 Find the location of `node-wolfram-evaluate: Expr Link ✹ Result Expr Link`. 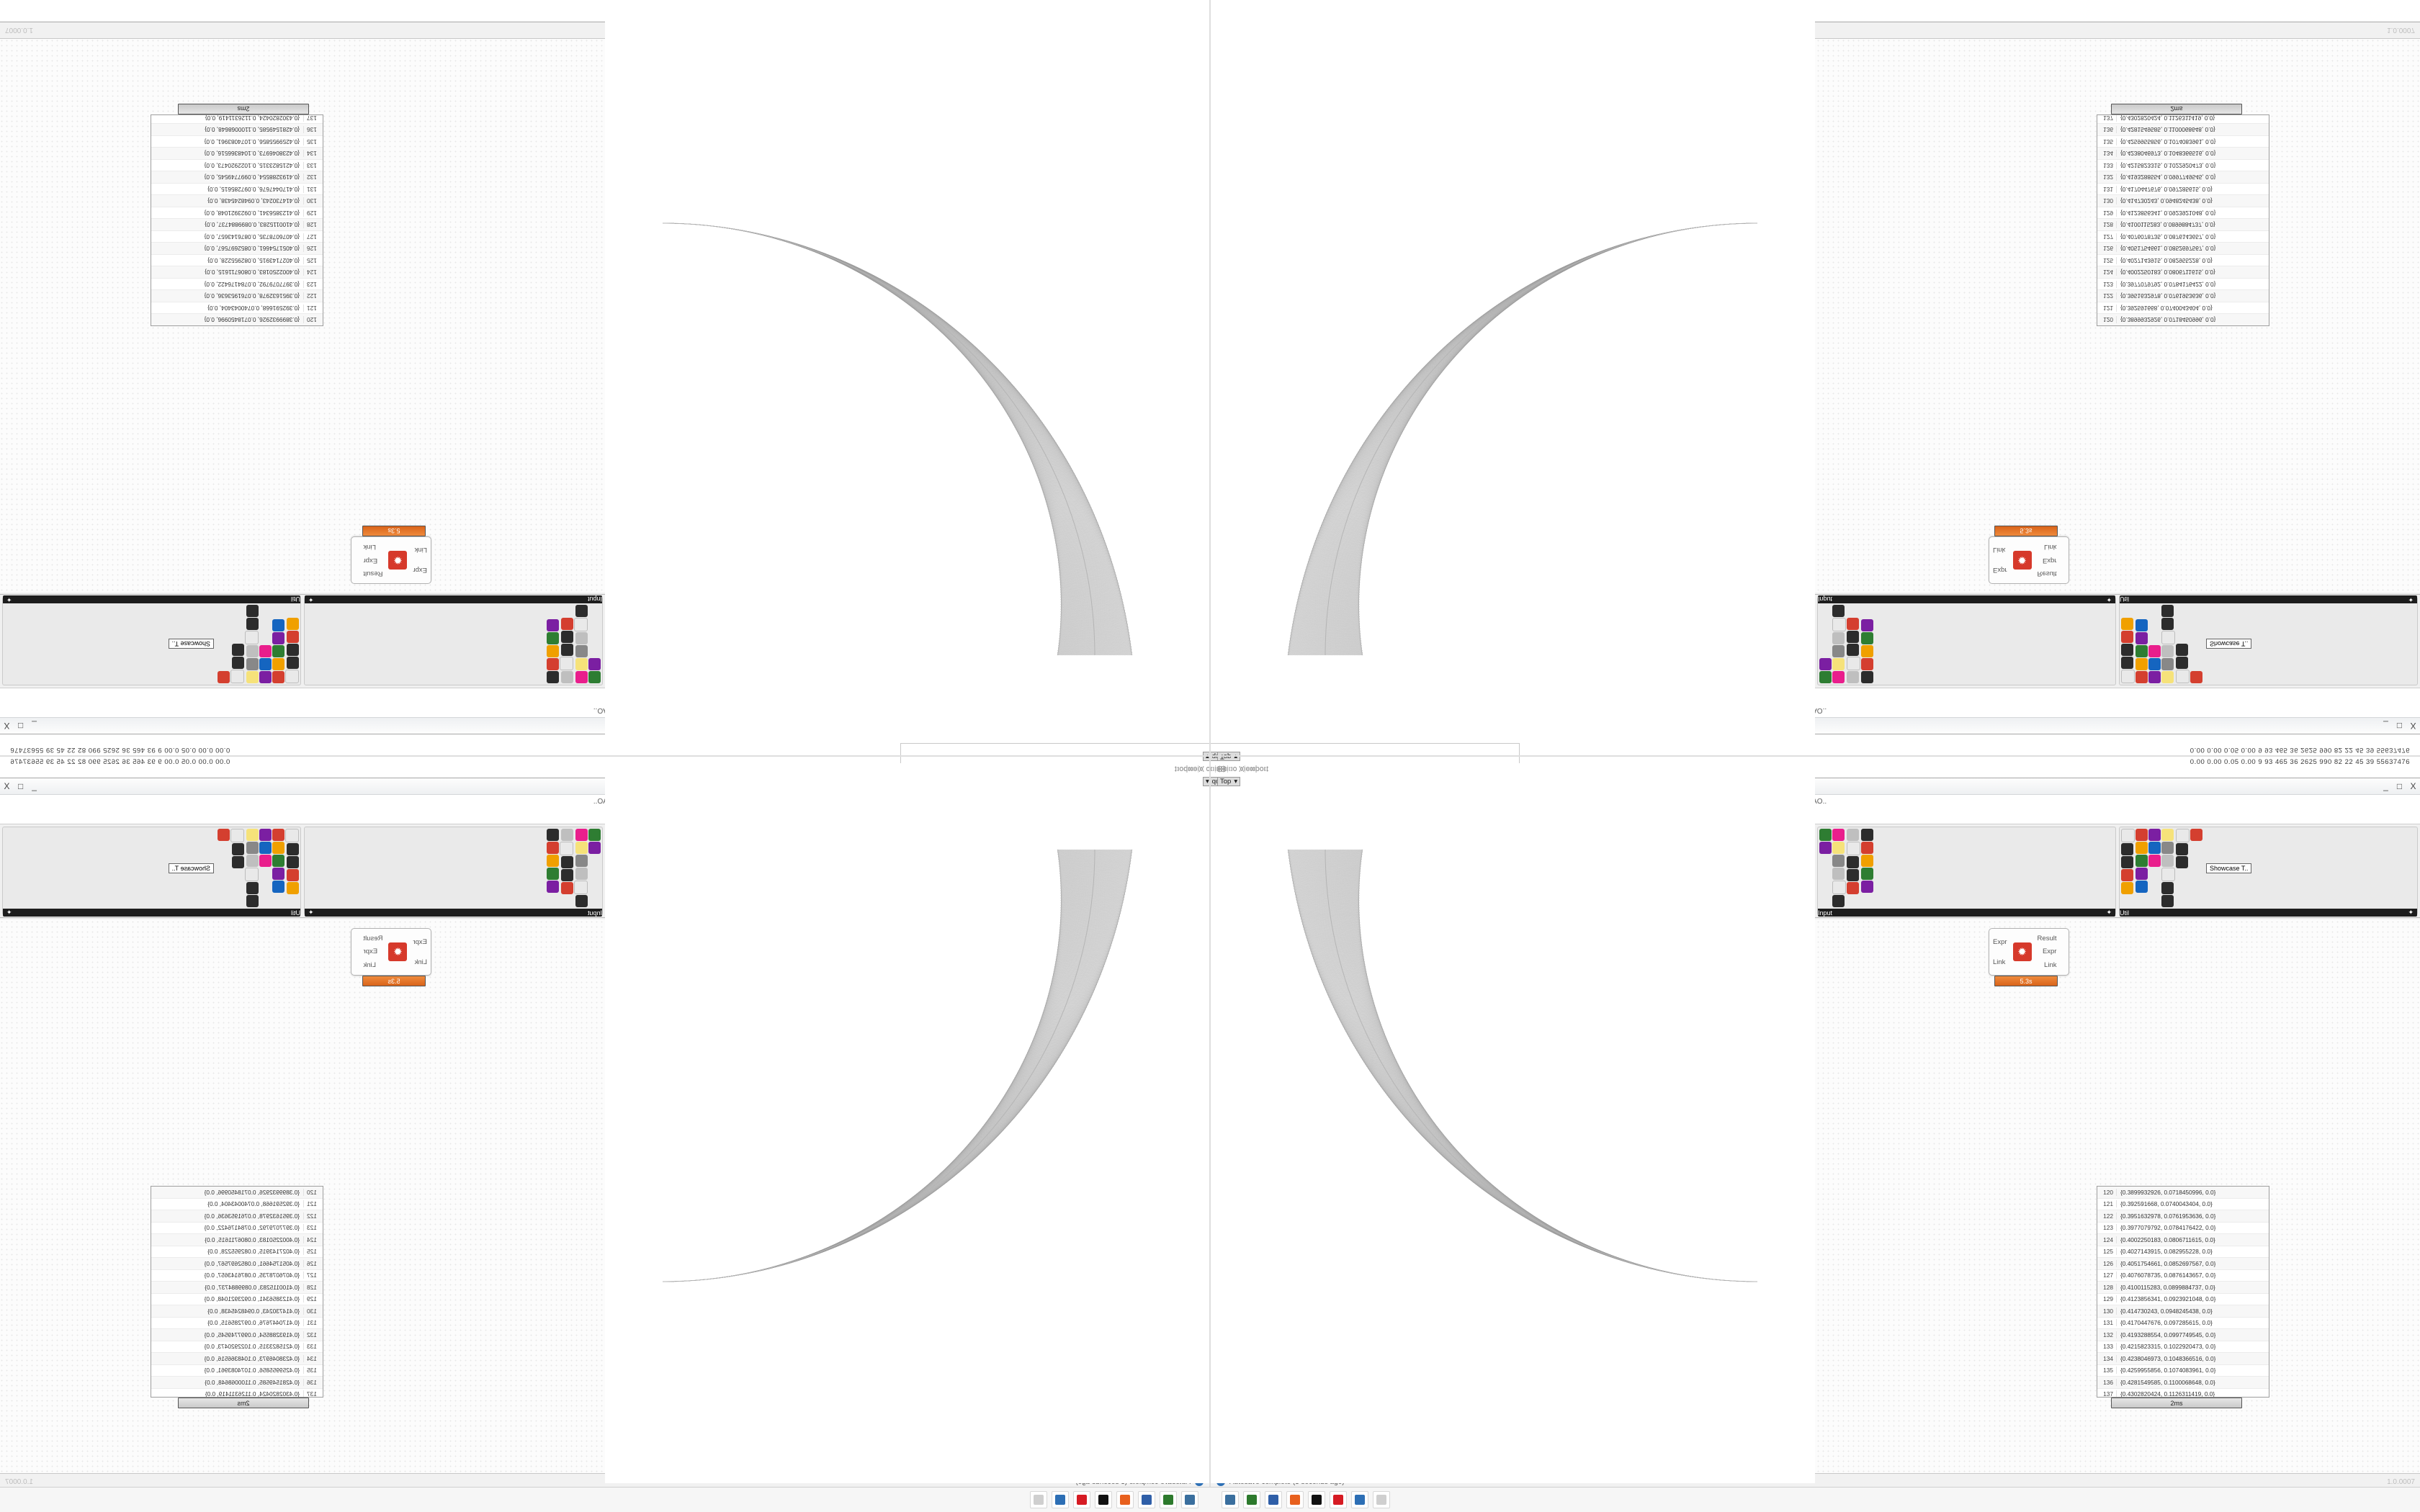

node-wolfram-evaluate: Expr Link ✹ Result Expr Link is located at coordinates (391, 952).